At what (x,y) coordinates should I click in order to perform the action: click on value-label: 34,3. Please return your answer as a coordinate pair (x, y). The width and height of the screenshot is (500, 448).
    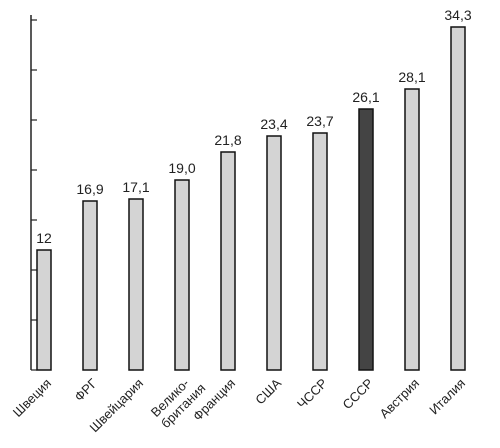
    Looking at the image, I should click on (457, 15).